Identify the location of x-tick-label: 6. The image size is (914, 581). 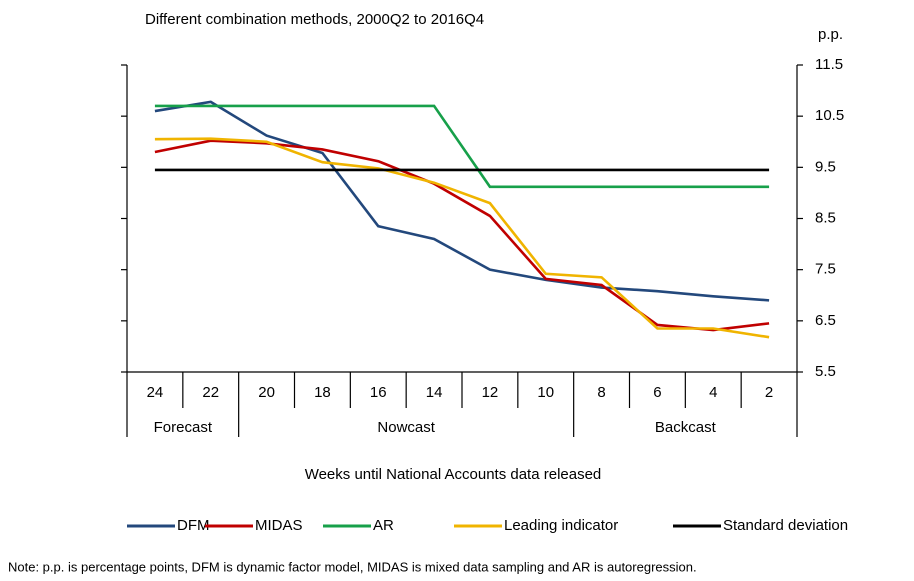
(657, 392).